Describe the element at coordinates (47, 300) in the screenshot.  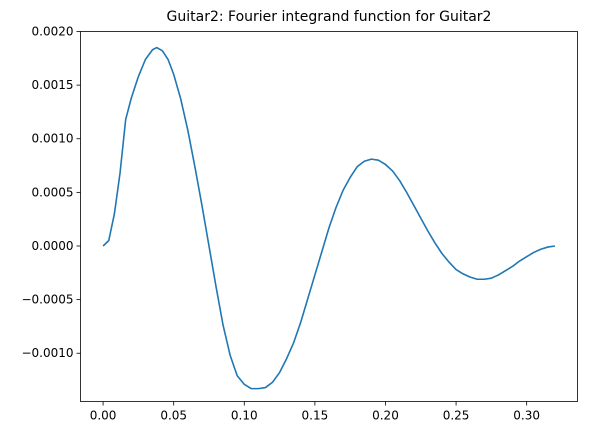
I see `y-tick-label: −0.0005` at that location.